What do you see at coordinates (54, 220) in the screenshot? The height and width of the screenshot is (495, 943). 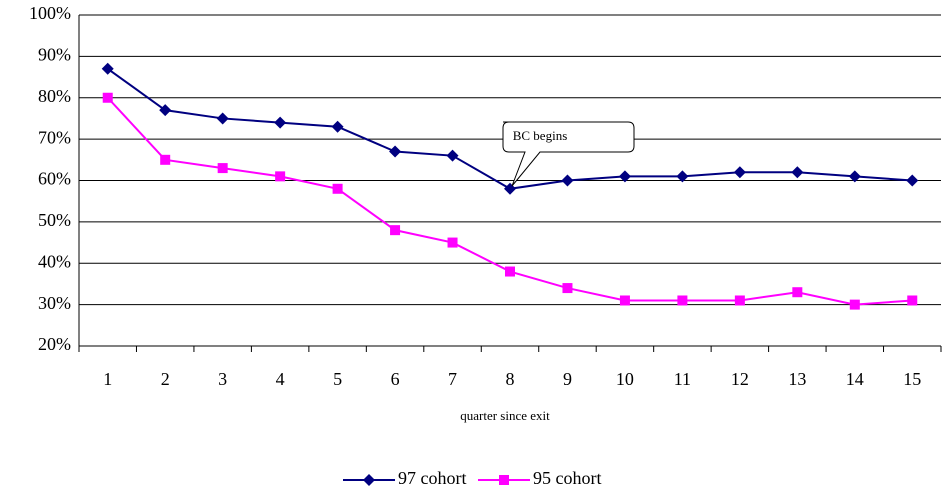 I see `y-tick-label: 50%` at bounding box center [54, 220].